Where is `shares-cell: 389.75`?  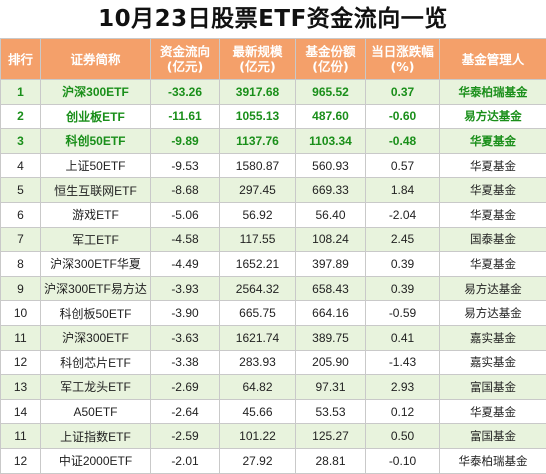
shares-cell: 389.75 is located at coordinates (331, 337).